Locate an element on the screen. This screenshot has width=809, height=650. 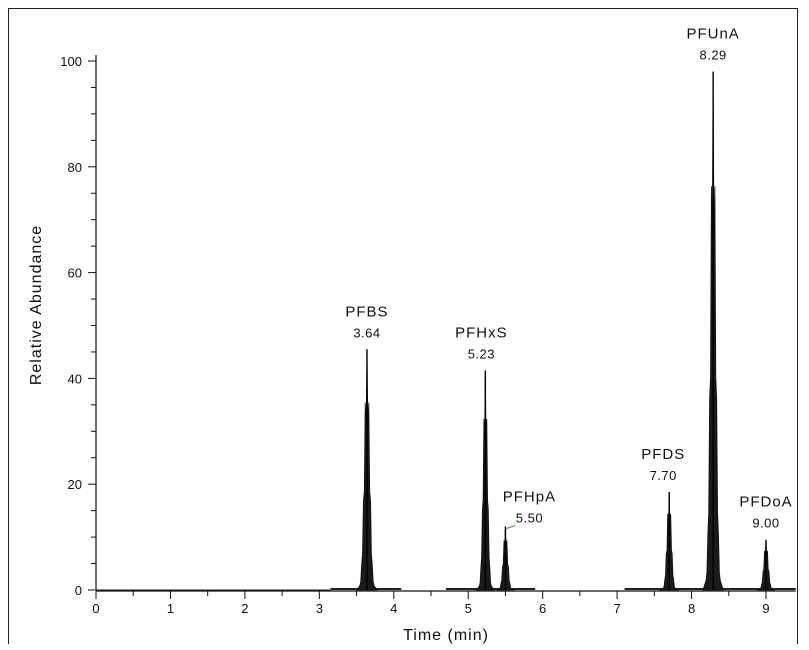
x-tick-label: 0 is located at coordinates (95, 608).